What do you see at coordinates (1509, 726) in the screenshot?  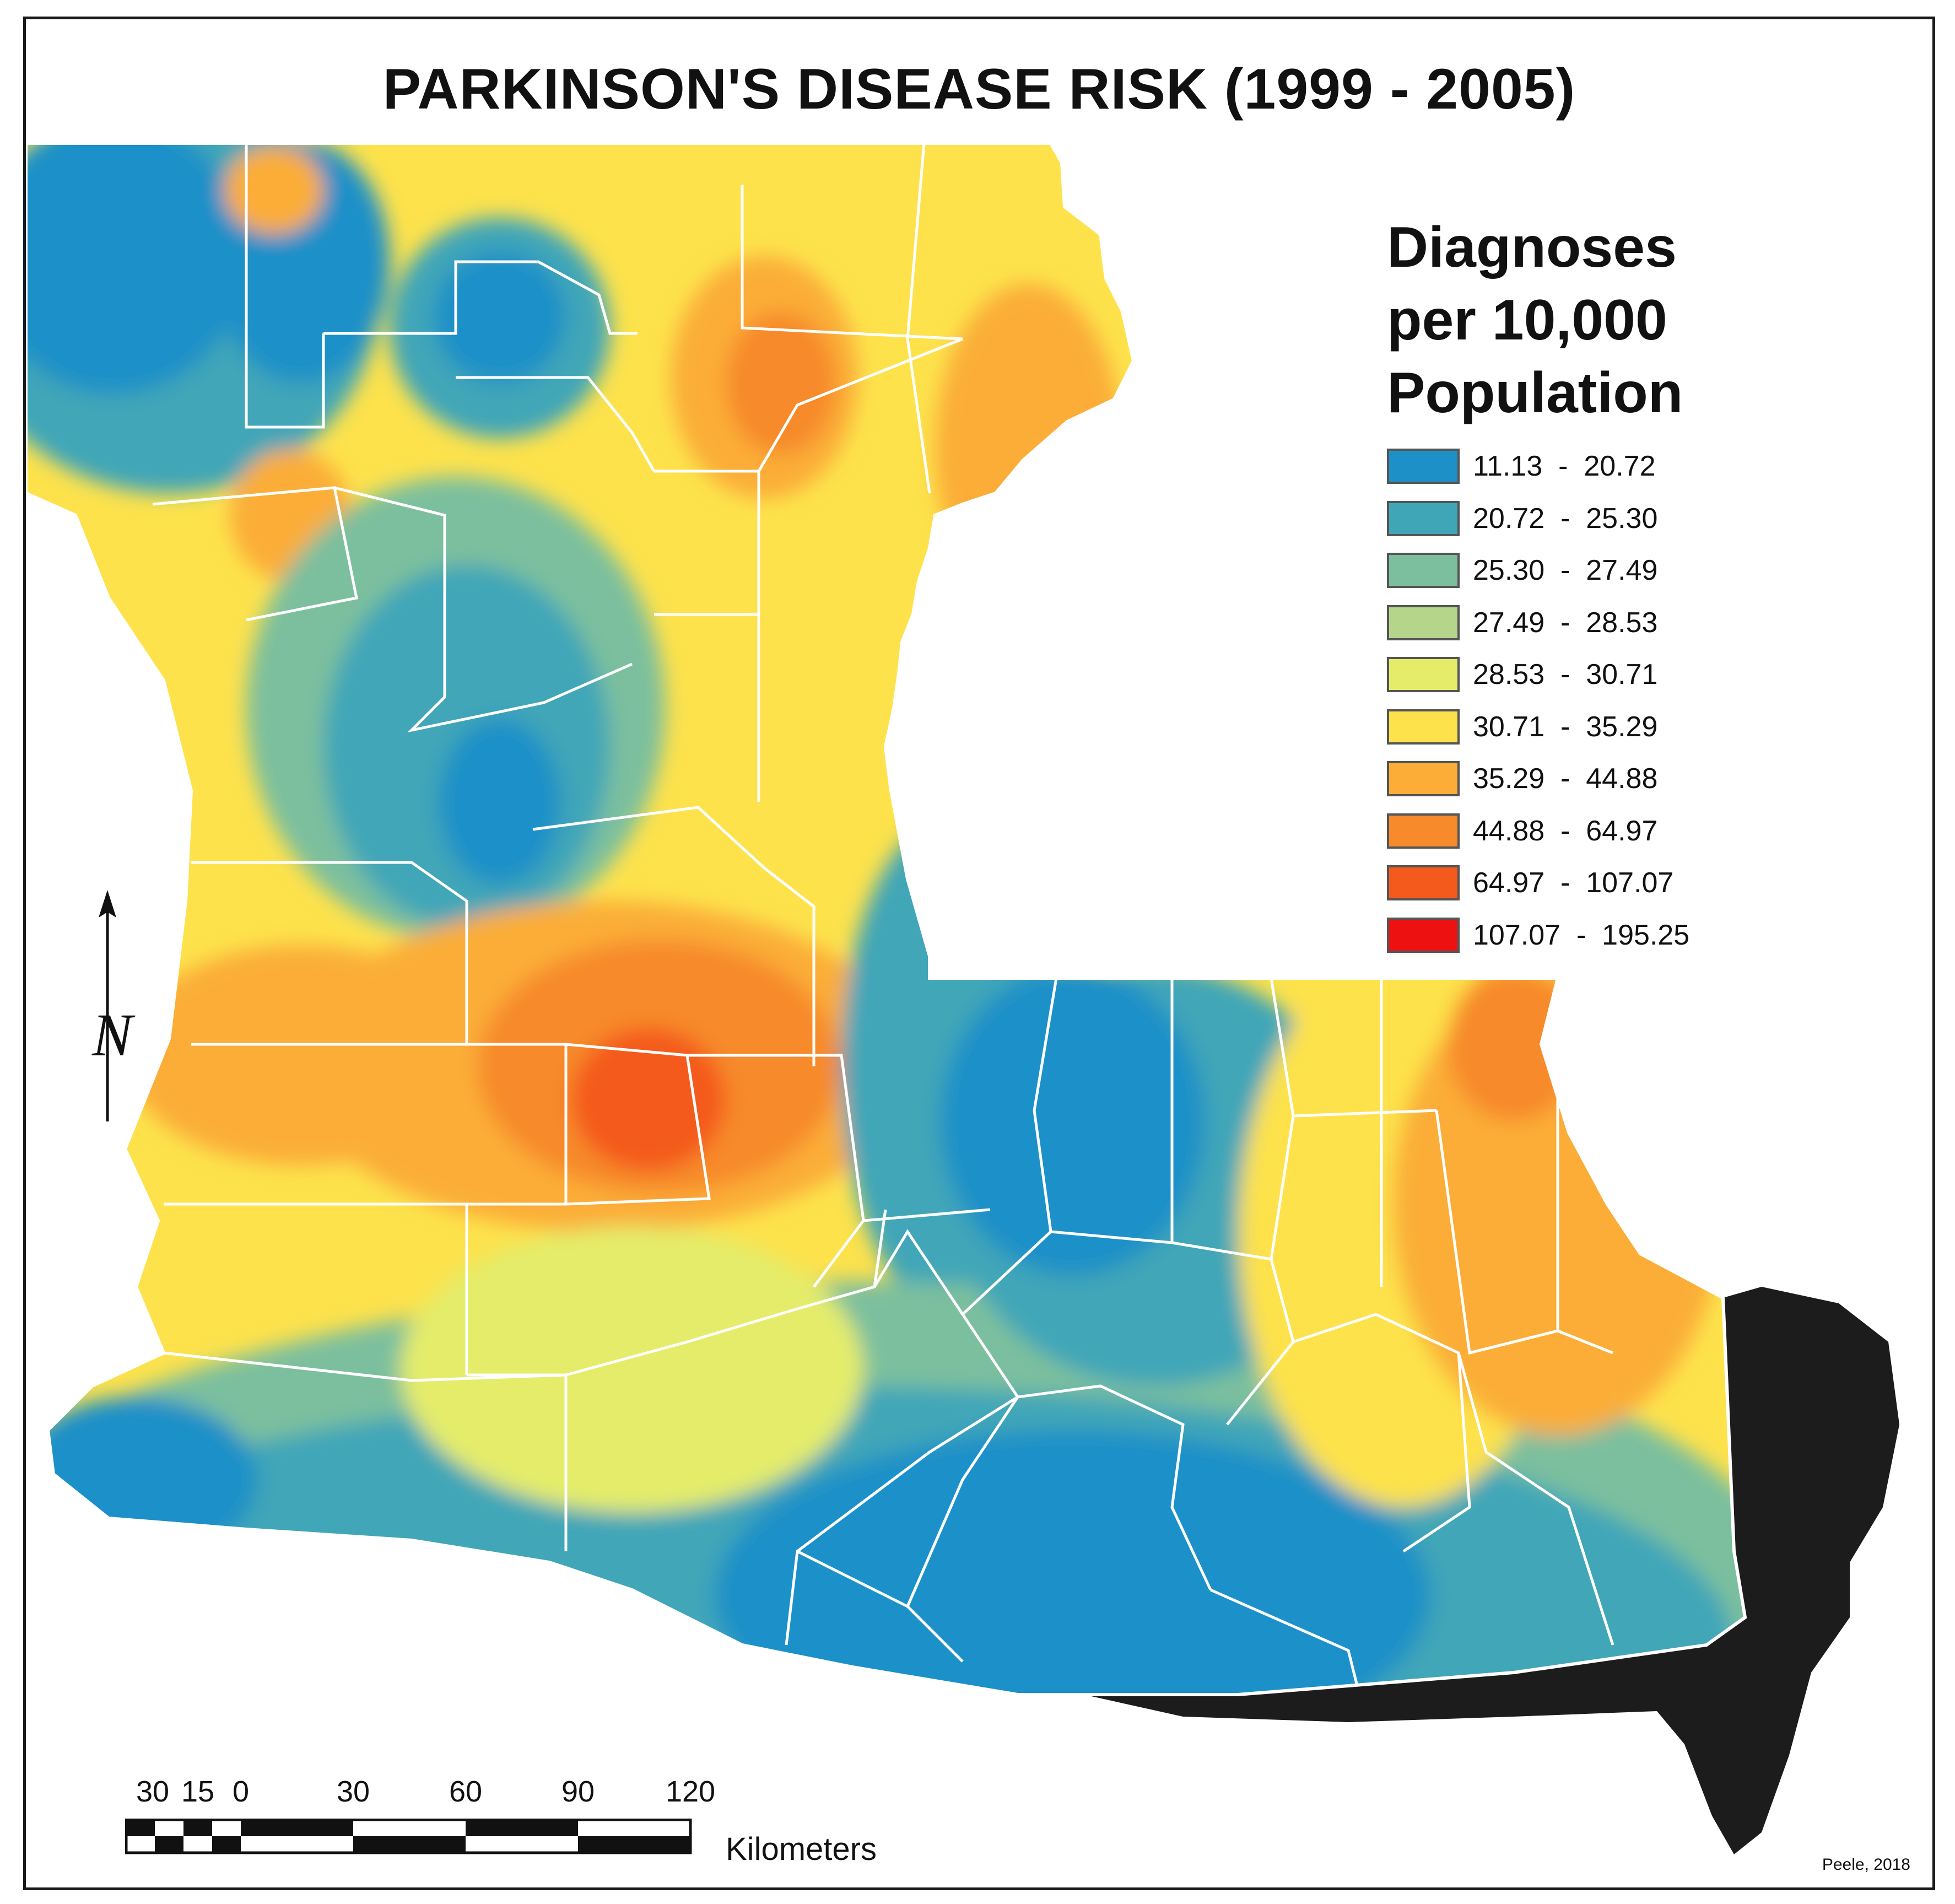 I see `legend-range-low: 30.71` at bounding box center [1509, 726].